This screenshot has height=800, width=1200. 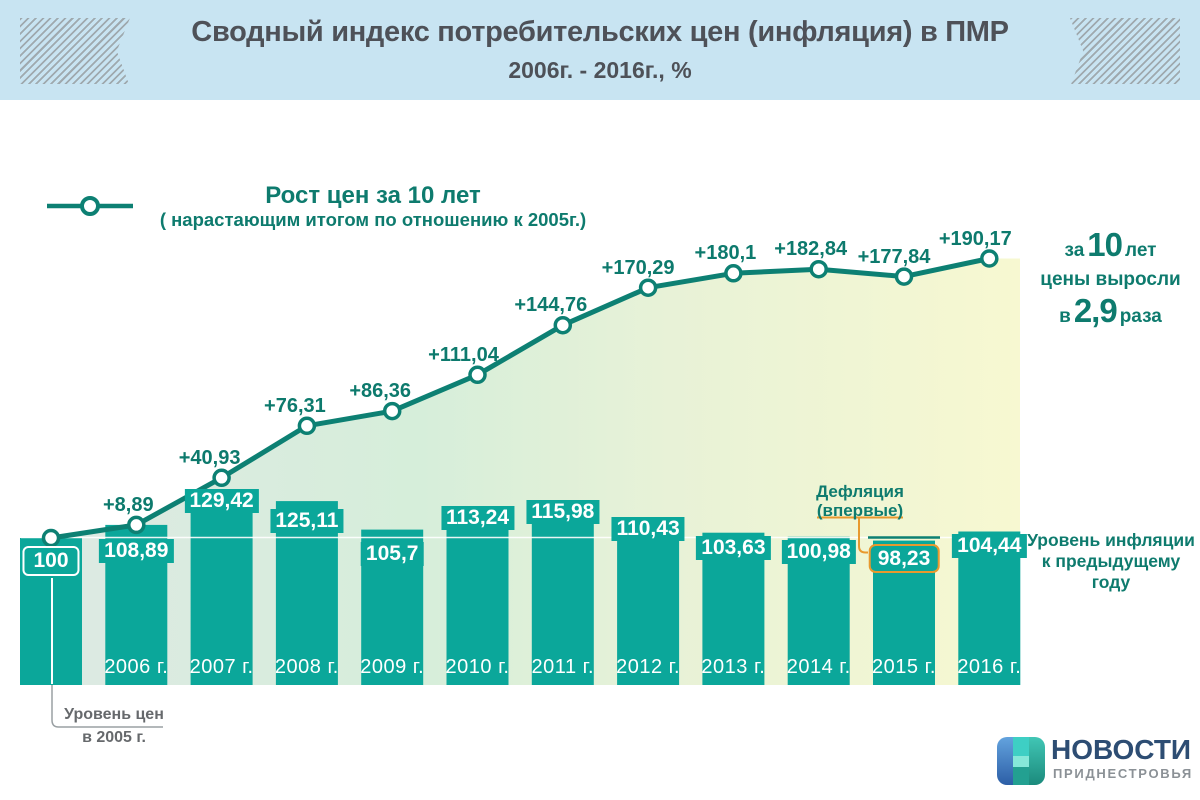 What do you see at coordinates (392, 607) in the screenshot?
I see `bar-2009` at bounding box center [392, 607].